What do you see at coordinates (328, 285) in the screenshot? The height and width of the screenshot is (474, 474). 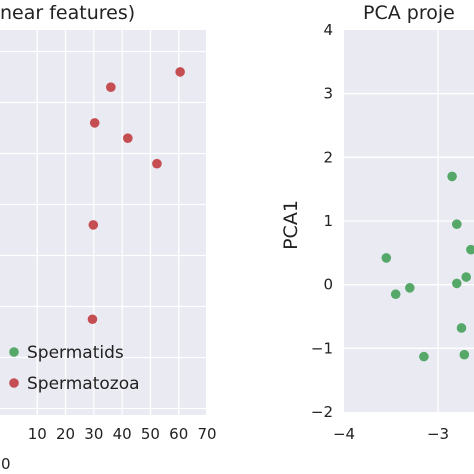 I see `right-y-tick-label: 0` at bounding box center [328, 285].